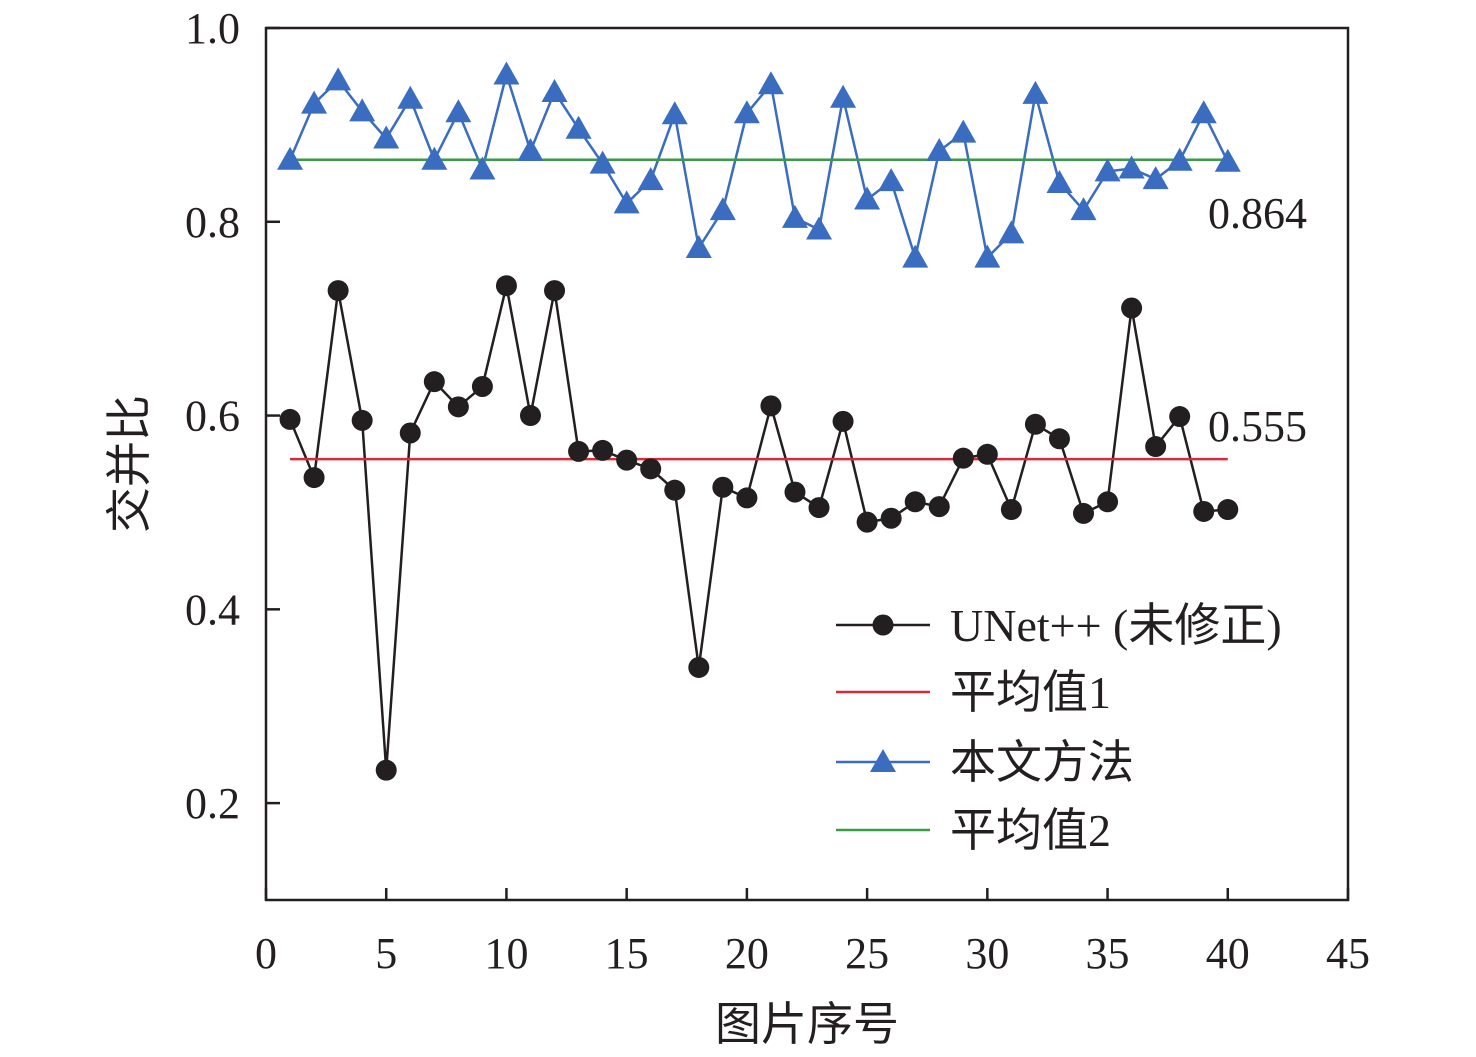  I want to click on x-tick-label: 15, so click(627, 953).